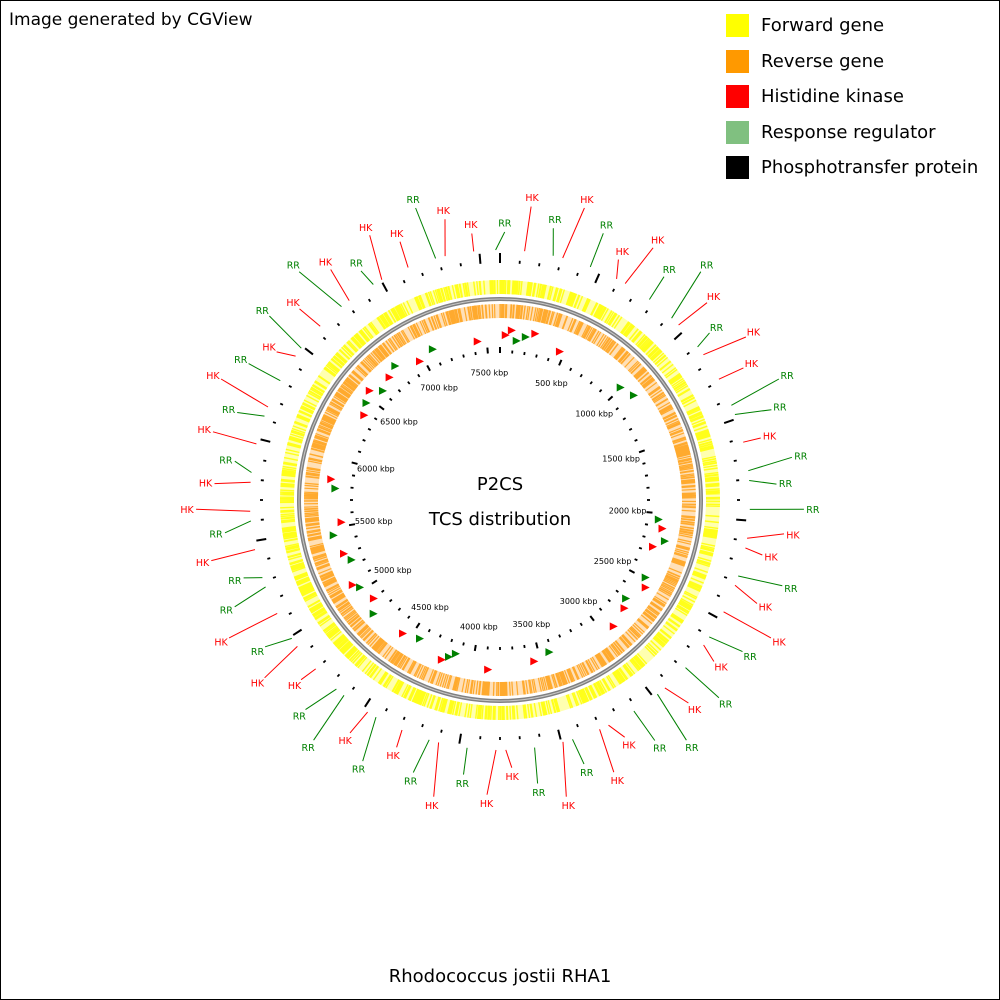 The width and height of the screenshot is (1000, 1000). What do you see at coordinates (737, 132) in the screenshot?
I see `legend-swatch-response-regulator` at bounding box center [737, 132].